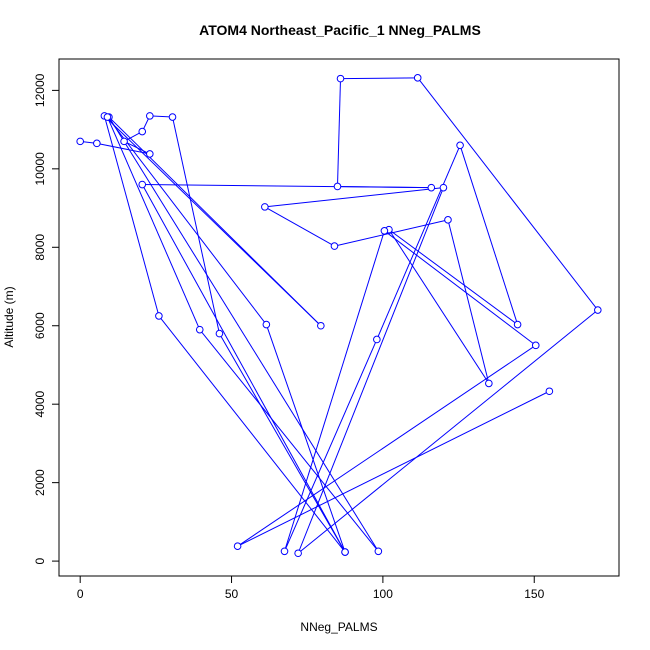  Describe the element at coordinates (40, 404) in the screenshot. I see `y-tick-label: 4000` at that location.